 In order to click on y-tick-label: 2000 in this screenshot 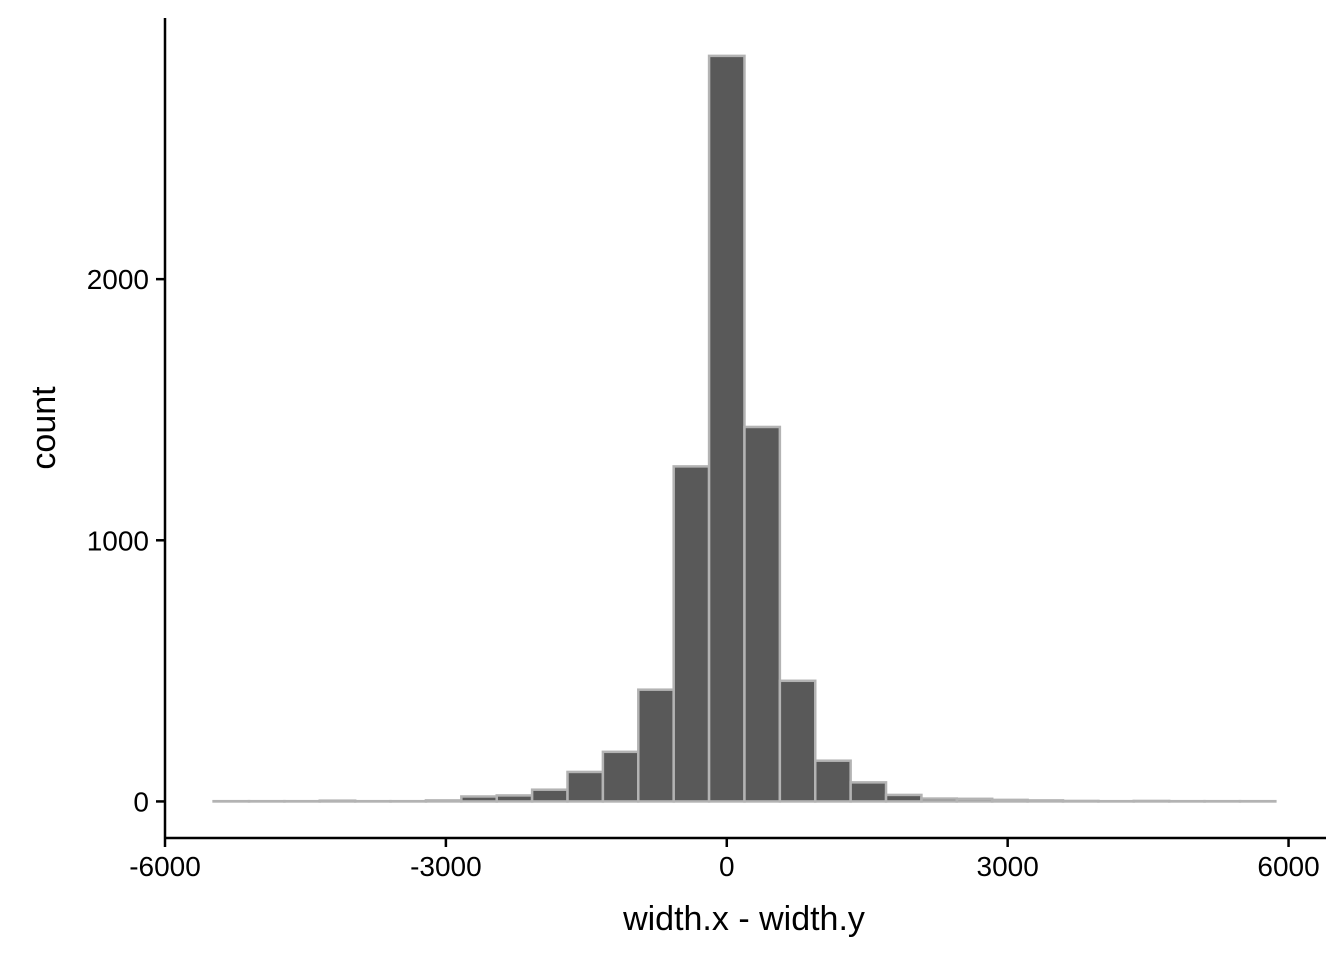, I will do `click(118, 279)`.